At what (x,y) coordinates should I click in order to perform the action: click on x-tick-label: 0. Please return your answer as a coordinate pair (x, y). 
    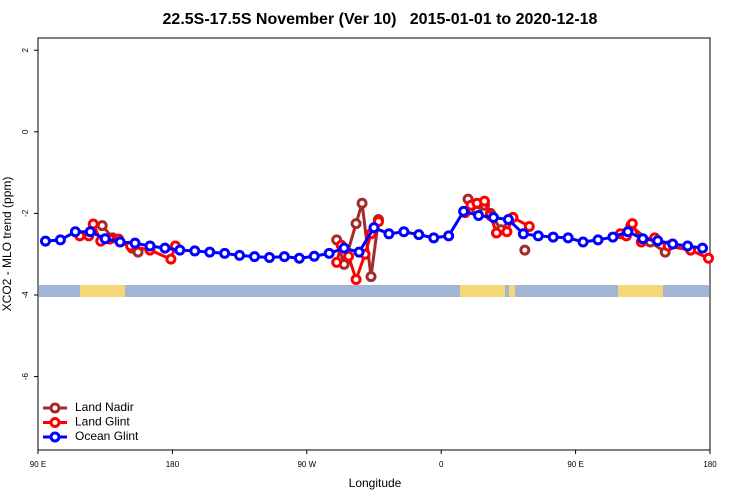
    Looking at the image, I should click on (441, 464).